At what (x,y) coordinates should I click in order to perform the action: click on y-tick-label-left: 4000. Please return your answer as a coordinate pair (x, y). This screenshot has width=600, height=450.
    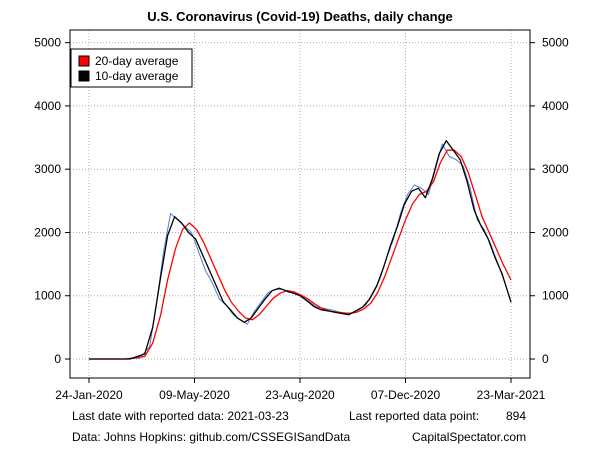
    Looking at the image, I should click on (47, 106).